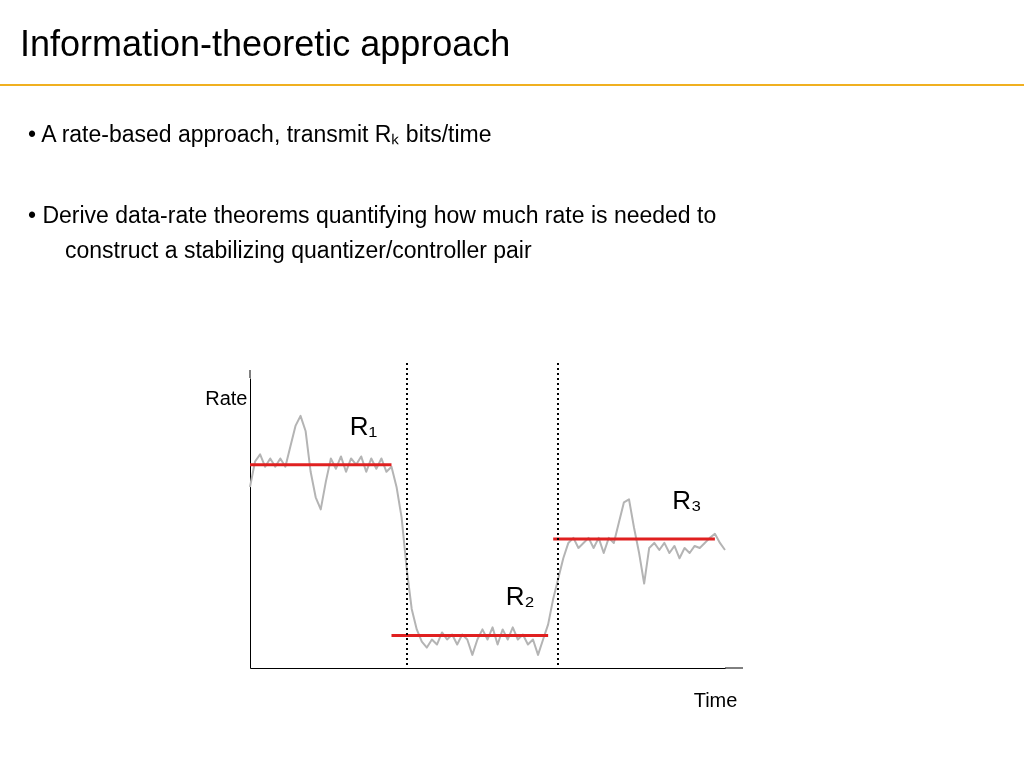 The height and width of the screenshot is (768, 1024). What do you see at coordinates (715, 699) in the screenshot?
I see `x-axis-title: Time` at bounding box center [715, 699].